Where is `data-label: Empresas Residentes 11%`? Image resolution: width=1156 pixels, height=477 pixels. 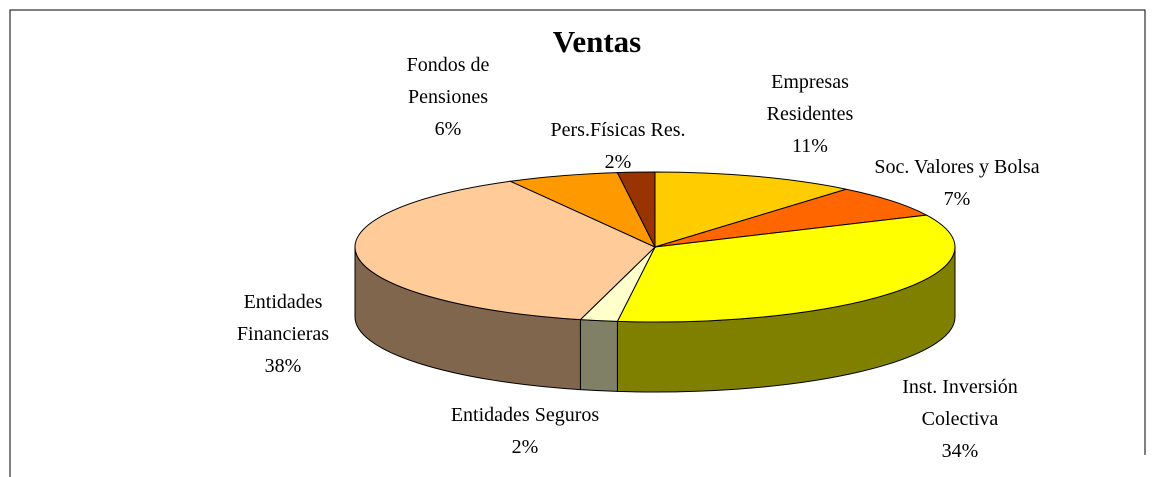
data-label: Empresas Residentes 11% is located at coordinates (810, 114).